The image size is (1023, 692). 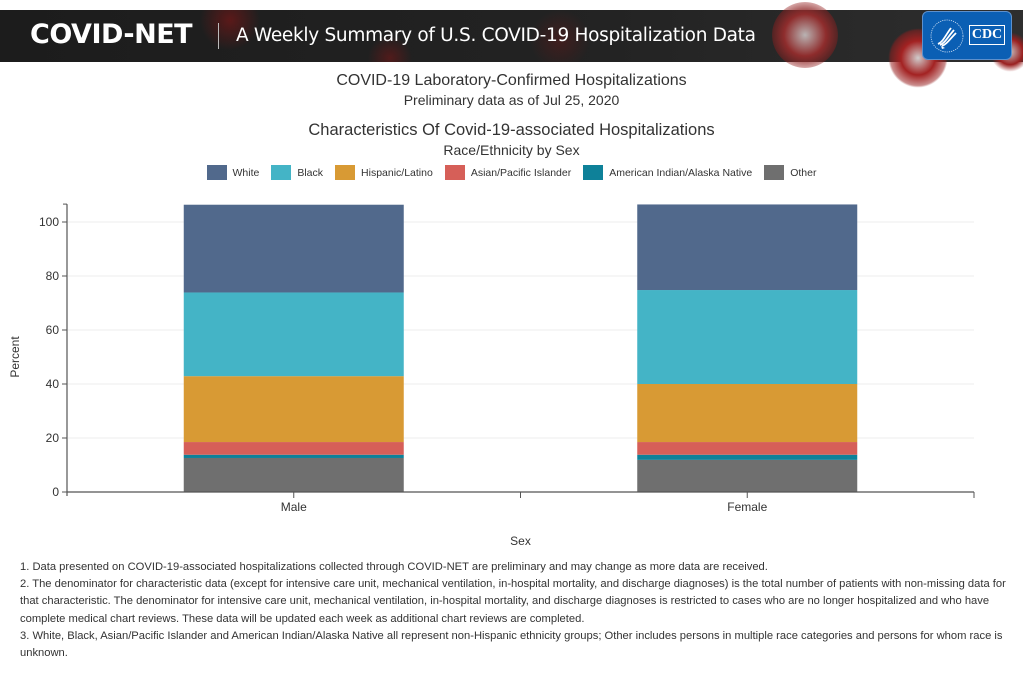 What do you see at coordinates (747, 448) in the screenshot?
I see `bar-segment-female-asian-pacific-islander` at bounding box center [747, 448].